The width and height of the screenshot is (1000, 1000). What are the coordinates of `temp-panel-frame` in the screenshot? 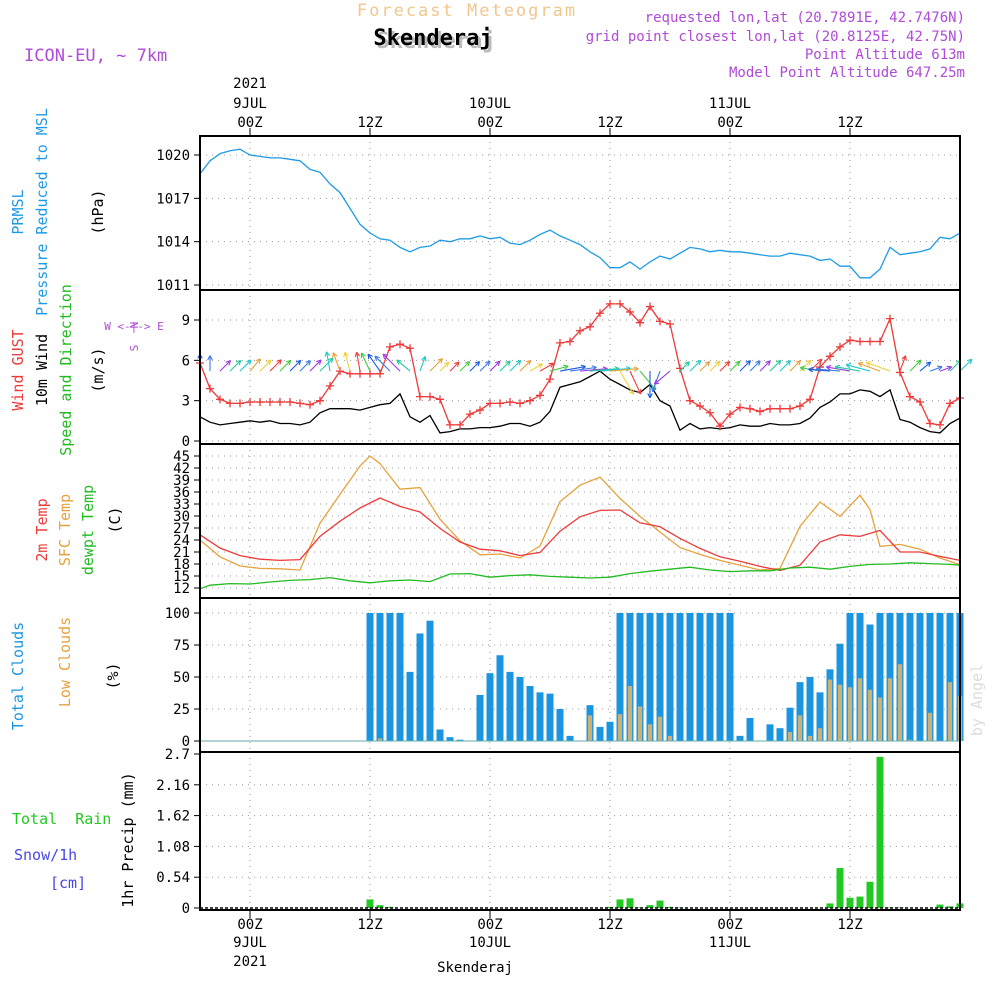 It's located at (580, 521).